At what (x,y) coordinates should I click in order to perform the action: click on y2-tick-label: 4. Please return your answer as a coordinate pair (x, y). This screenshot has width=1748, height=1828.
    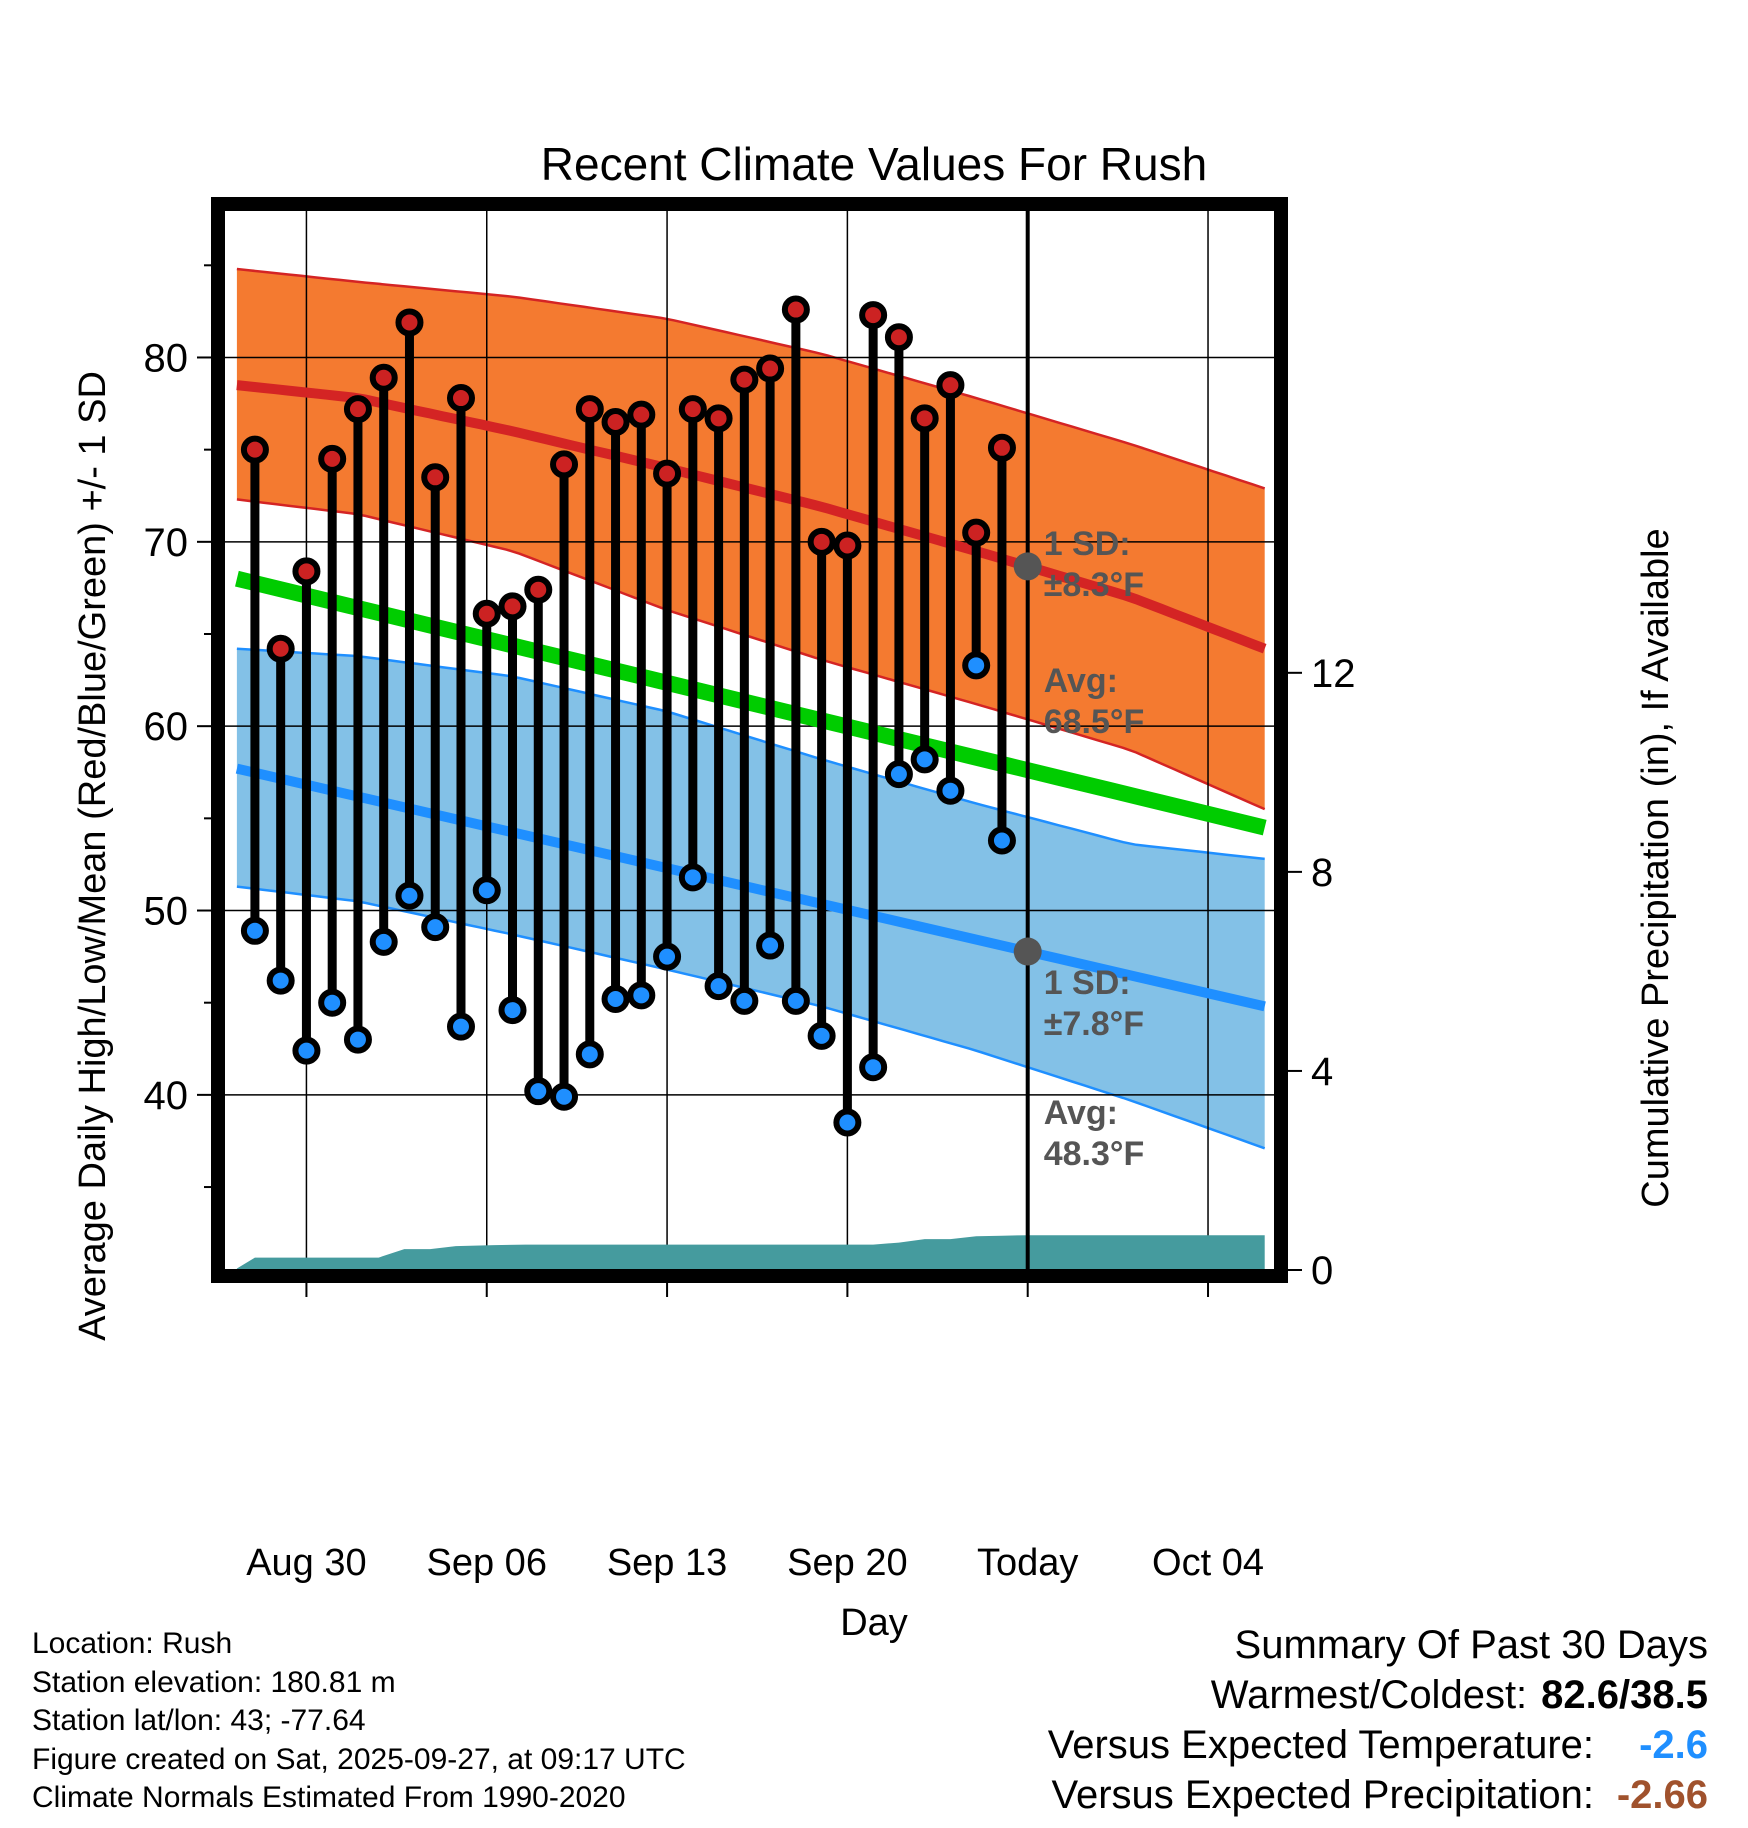
    Looking at the image, I should click on (1322, 1072).